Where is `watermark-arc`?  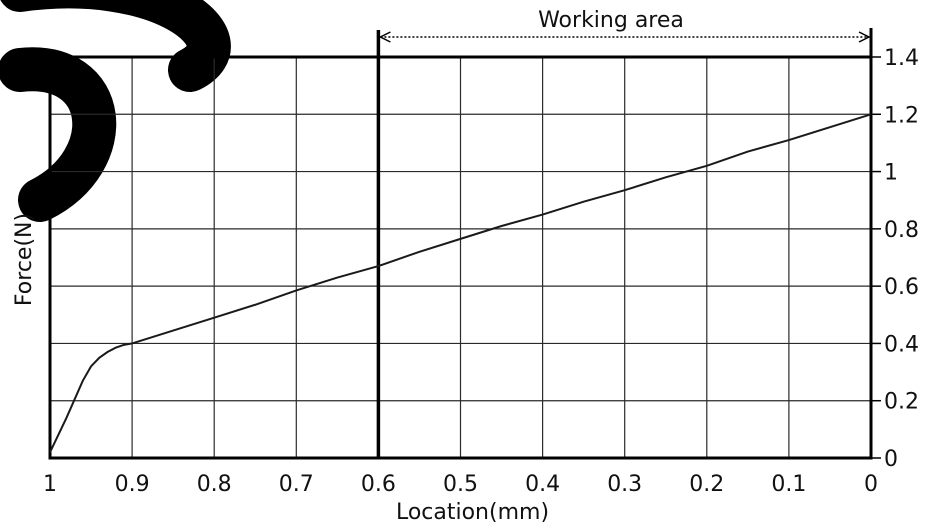 watermark-arc is located at coordinates (115, 111).